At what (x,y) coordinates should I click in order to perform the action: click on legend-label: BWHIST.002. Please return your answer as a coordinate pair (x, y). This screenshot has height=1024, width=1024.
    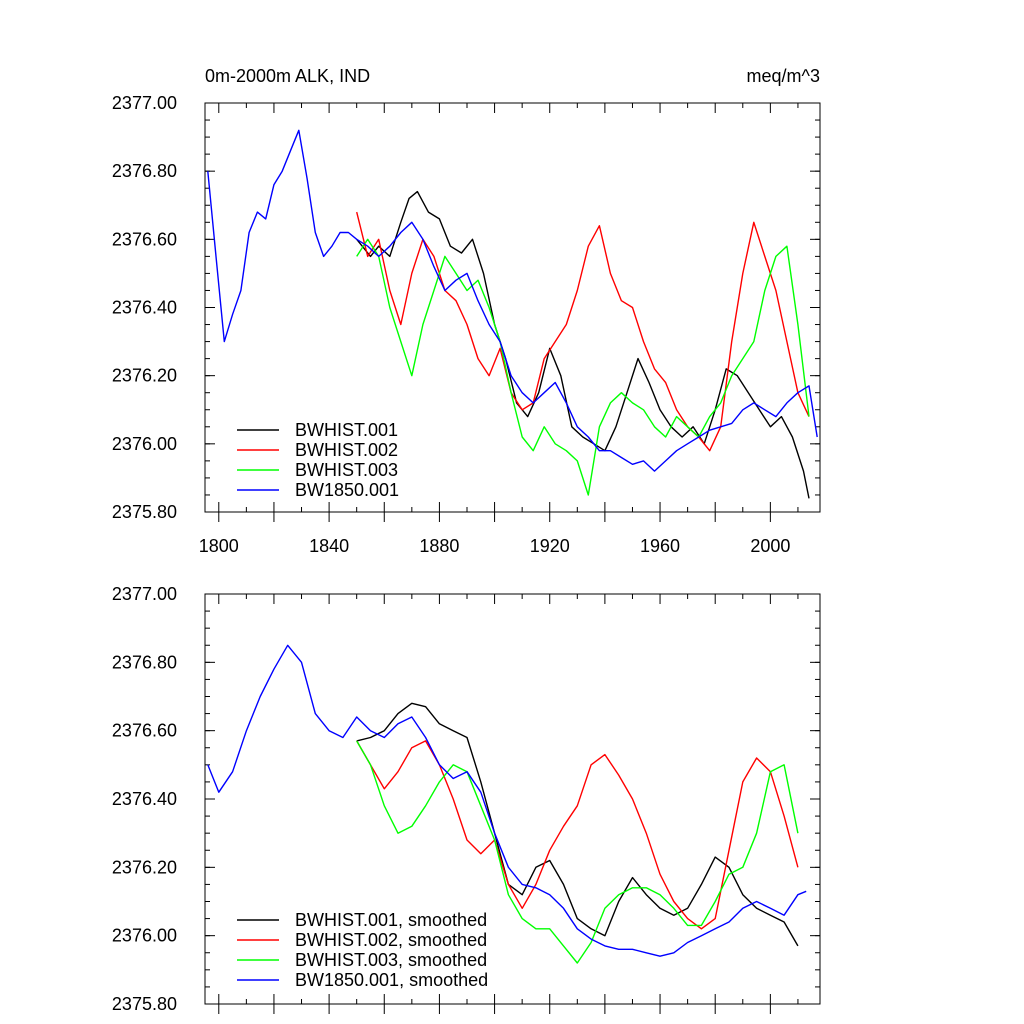
    Looking at the image, I should click on (346, 450).